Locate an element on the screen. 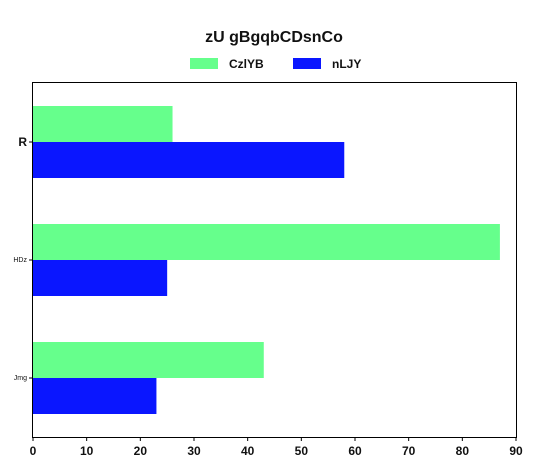  chart-title: zU gBgqbCDsnCo is located at coordinates (274, 37).